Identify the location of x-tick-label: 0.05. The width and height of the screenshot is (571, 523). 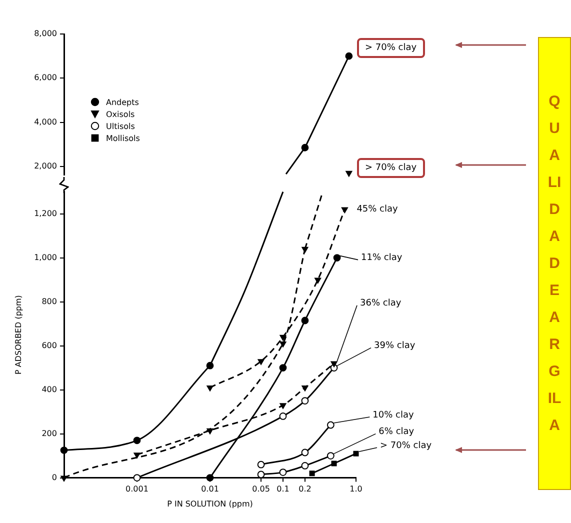
(261, 489).